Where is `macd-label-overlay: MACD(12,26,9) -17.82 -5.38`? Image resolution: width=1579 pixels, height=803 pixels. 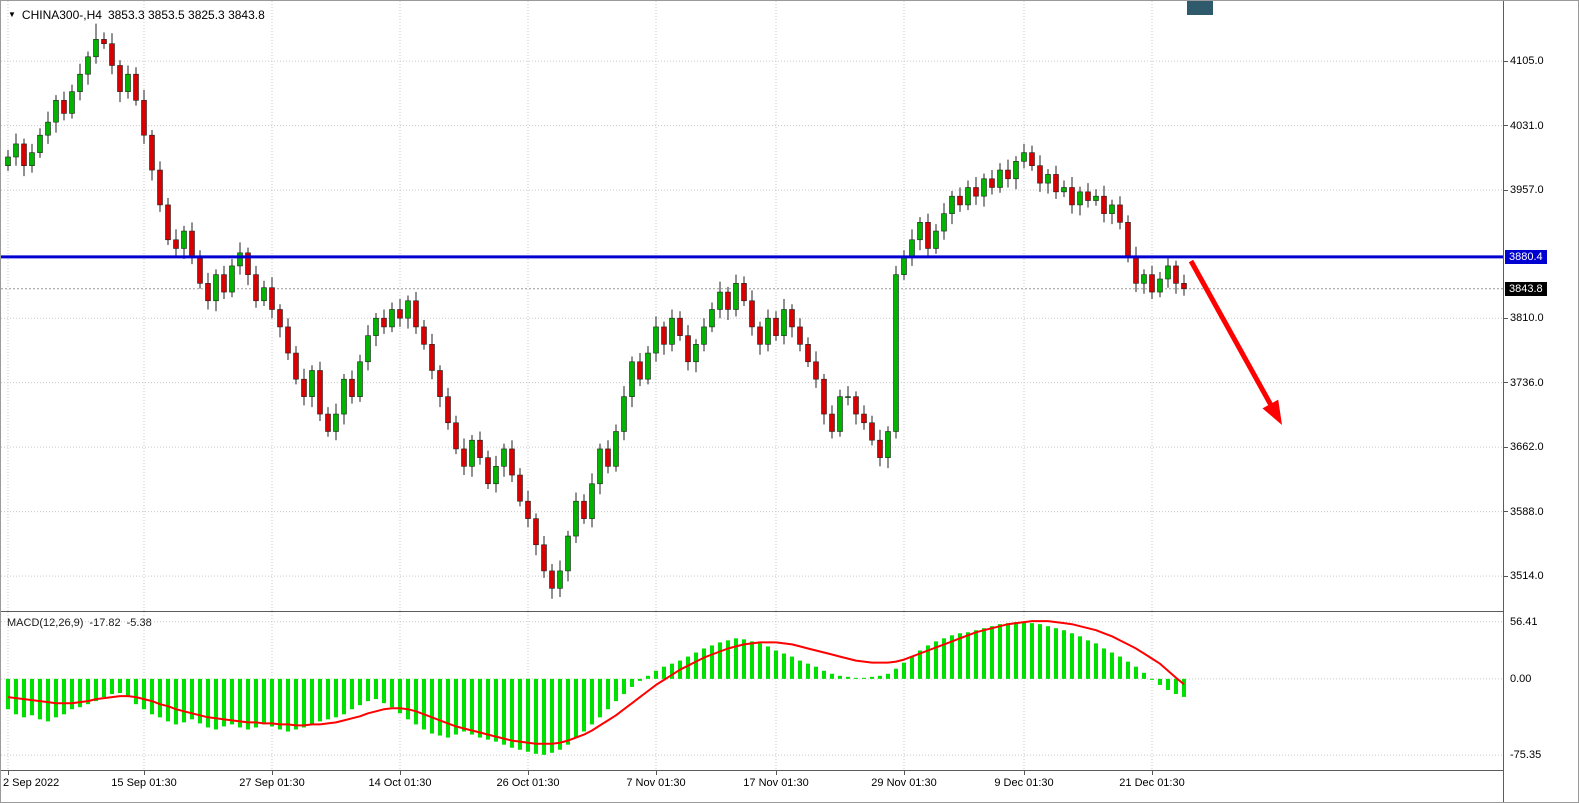 macd-label-overlay: MACD(12,26,9) -17.82 -5.38 is located at coordinates (79, 623).